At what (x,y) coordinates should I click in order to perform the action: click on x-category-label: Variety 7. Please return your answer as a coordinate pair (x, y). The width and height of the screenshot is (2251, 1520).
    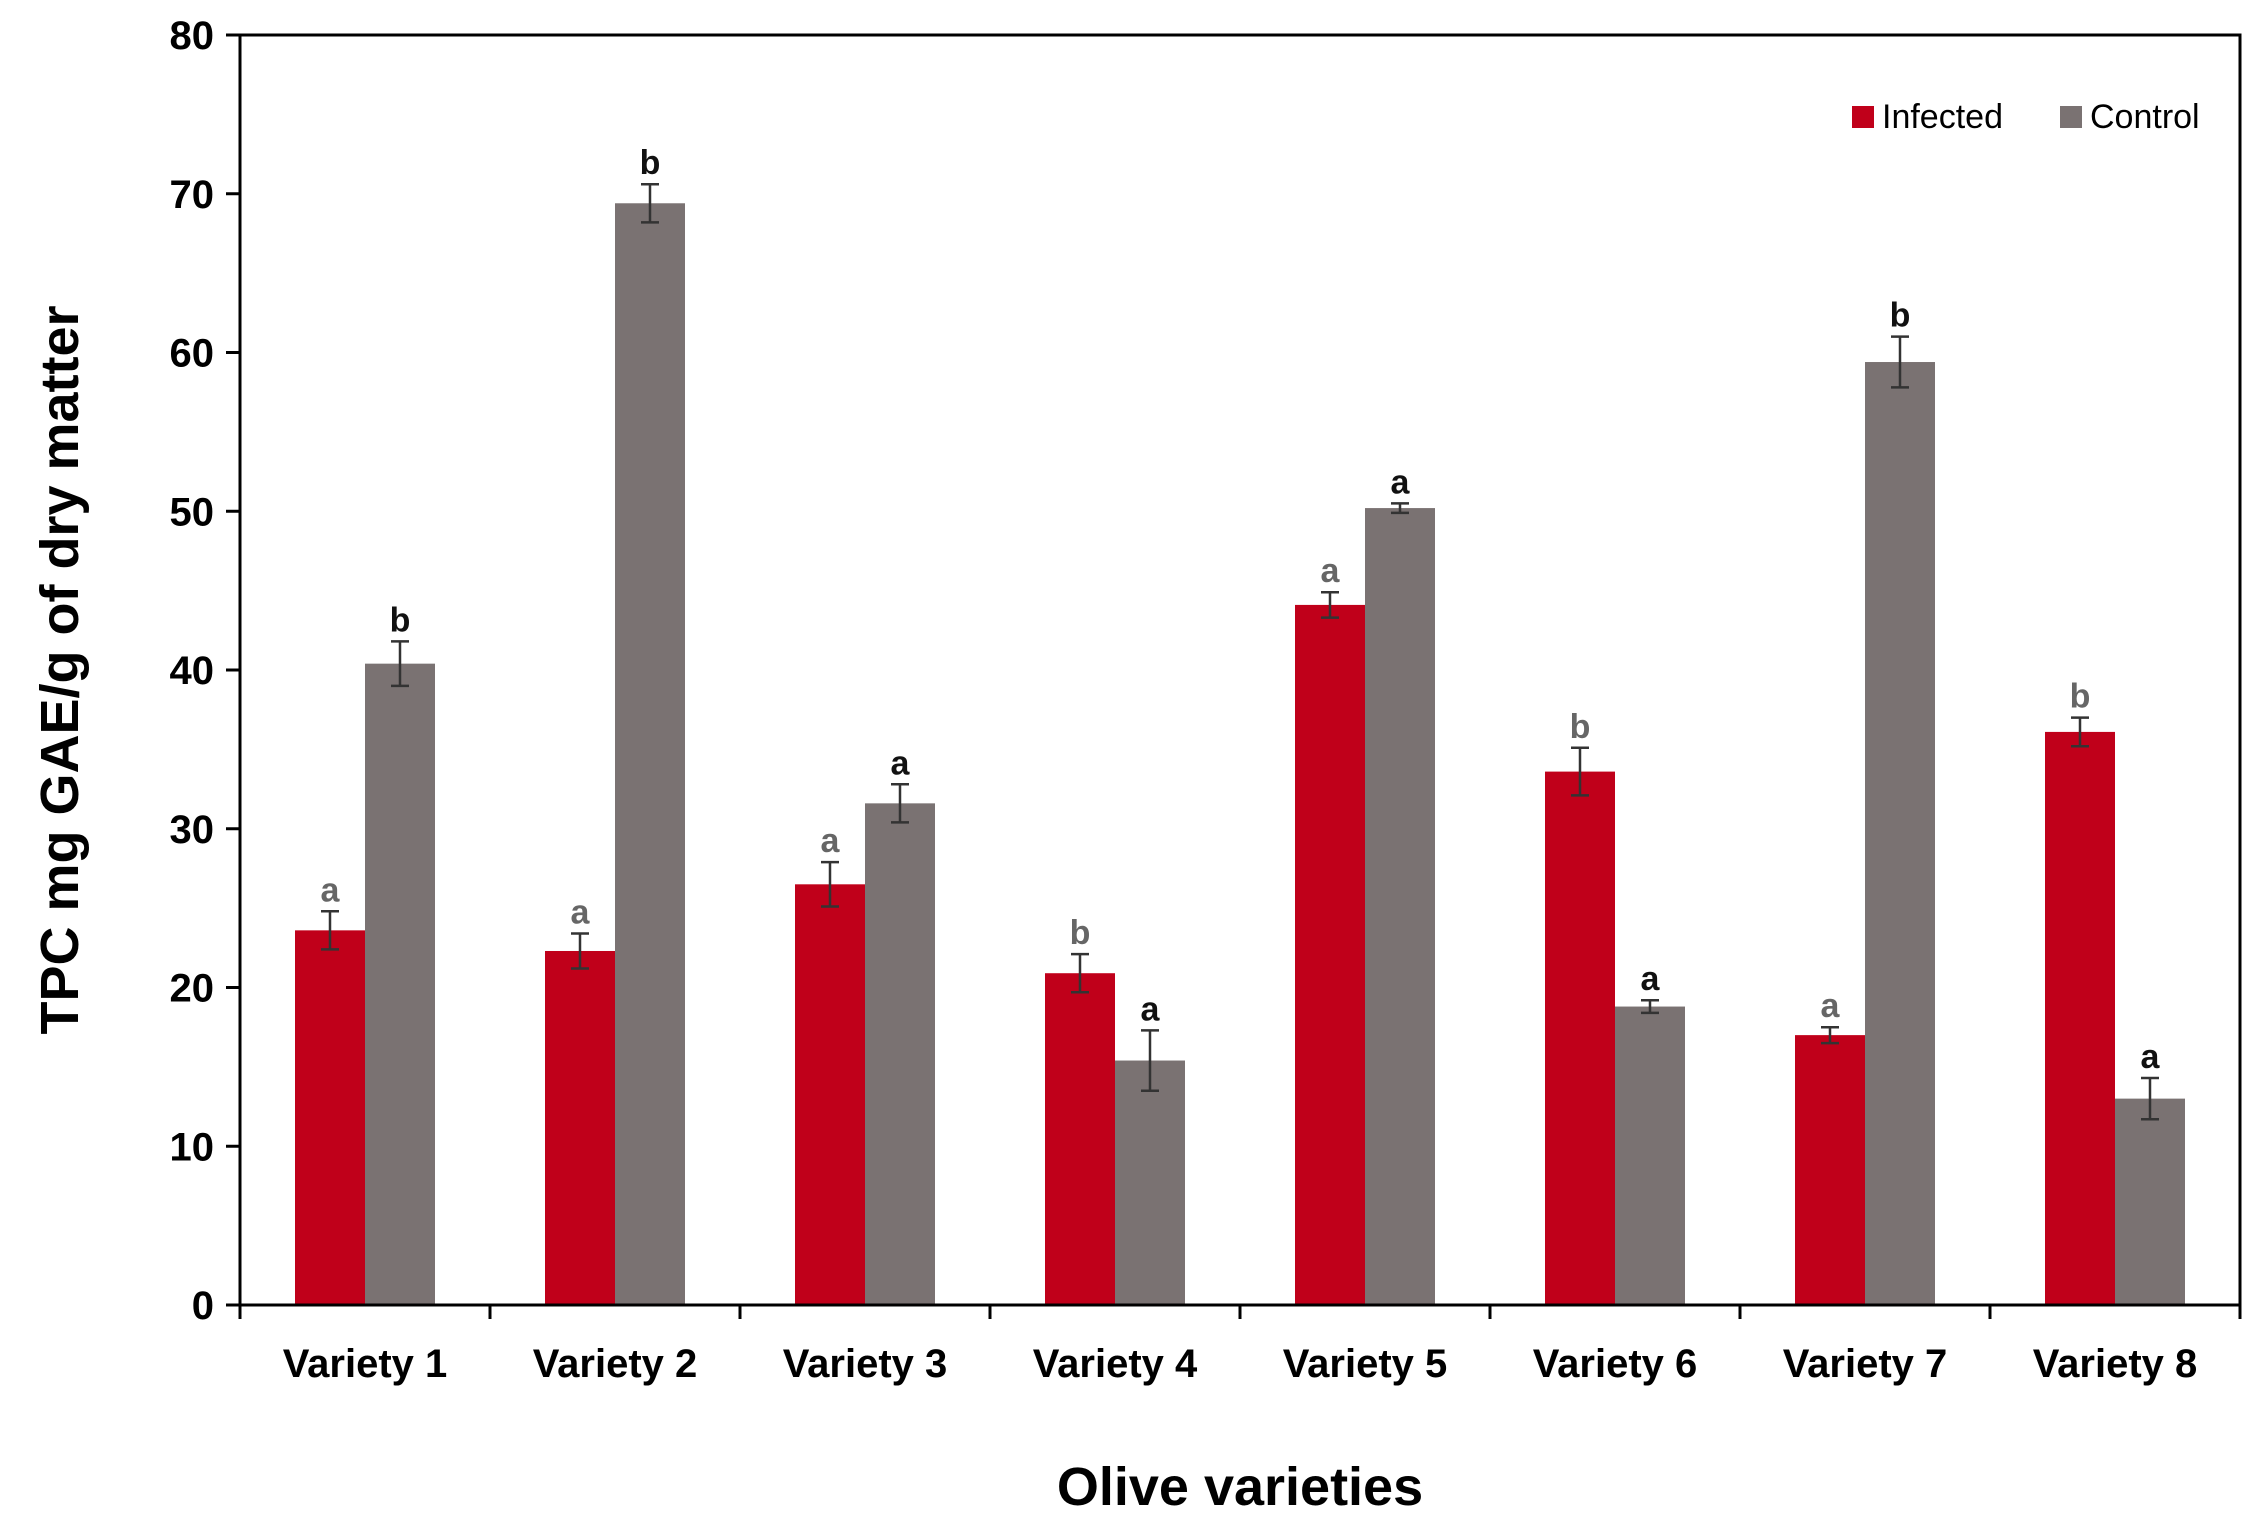
    Looking at the image, I should click on (1865, 1364).